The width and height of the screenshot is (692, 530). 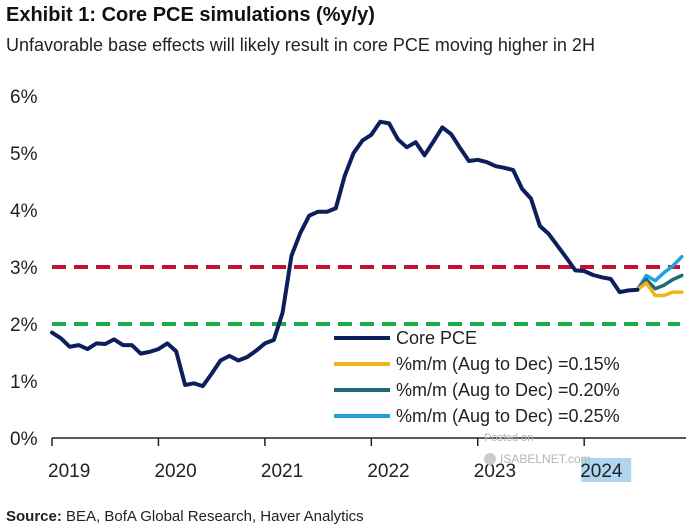 What do you see at coordinates (495, 471) in the screenshot?
I see `x-tick-label: 2023` at bounding box center [495, 471].